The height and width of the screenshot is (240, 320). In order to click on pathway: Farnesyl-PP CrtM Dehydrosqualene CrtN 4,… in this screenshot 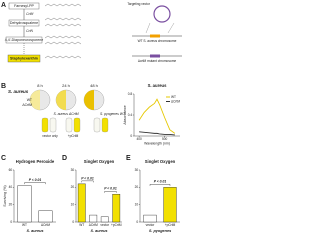, I will do `click(24, 32)`.